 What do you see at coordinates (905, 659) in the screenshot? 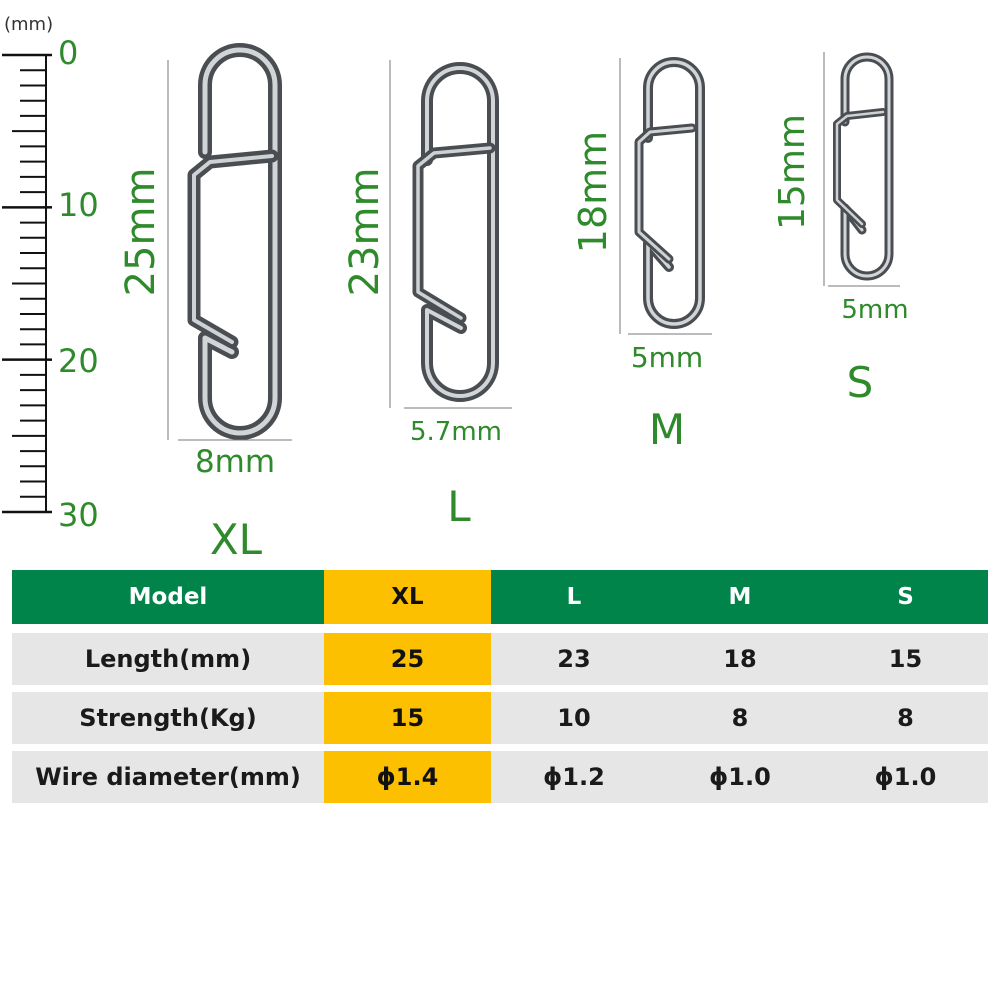
I see `cell-length-s: 15` at bounding box center [905, 659].